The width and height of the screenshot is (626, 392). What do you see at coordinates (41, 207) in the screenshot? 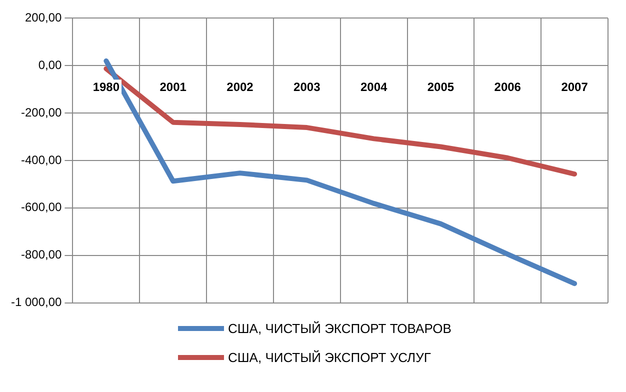
I see `y-tick-label: -600,00` at bounding box center [41, 207].